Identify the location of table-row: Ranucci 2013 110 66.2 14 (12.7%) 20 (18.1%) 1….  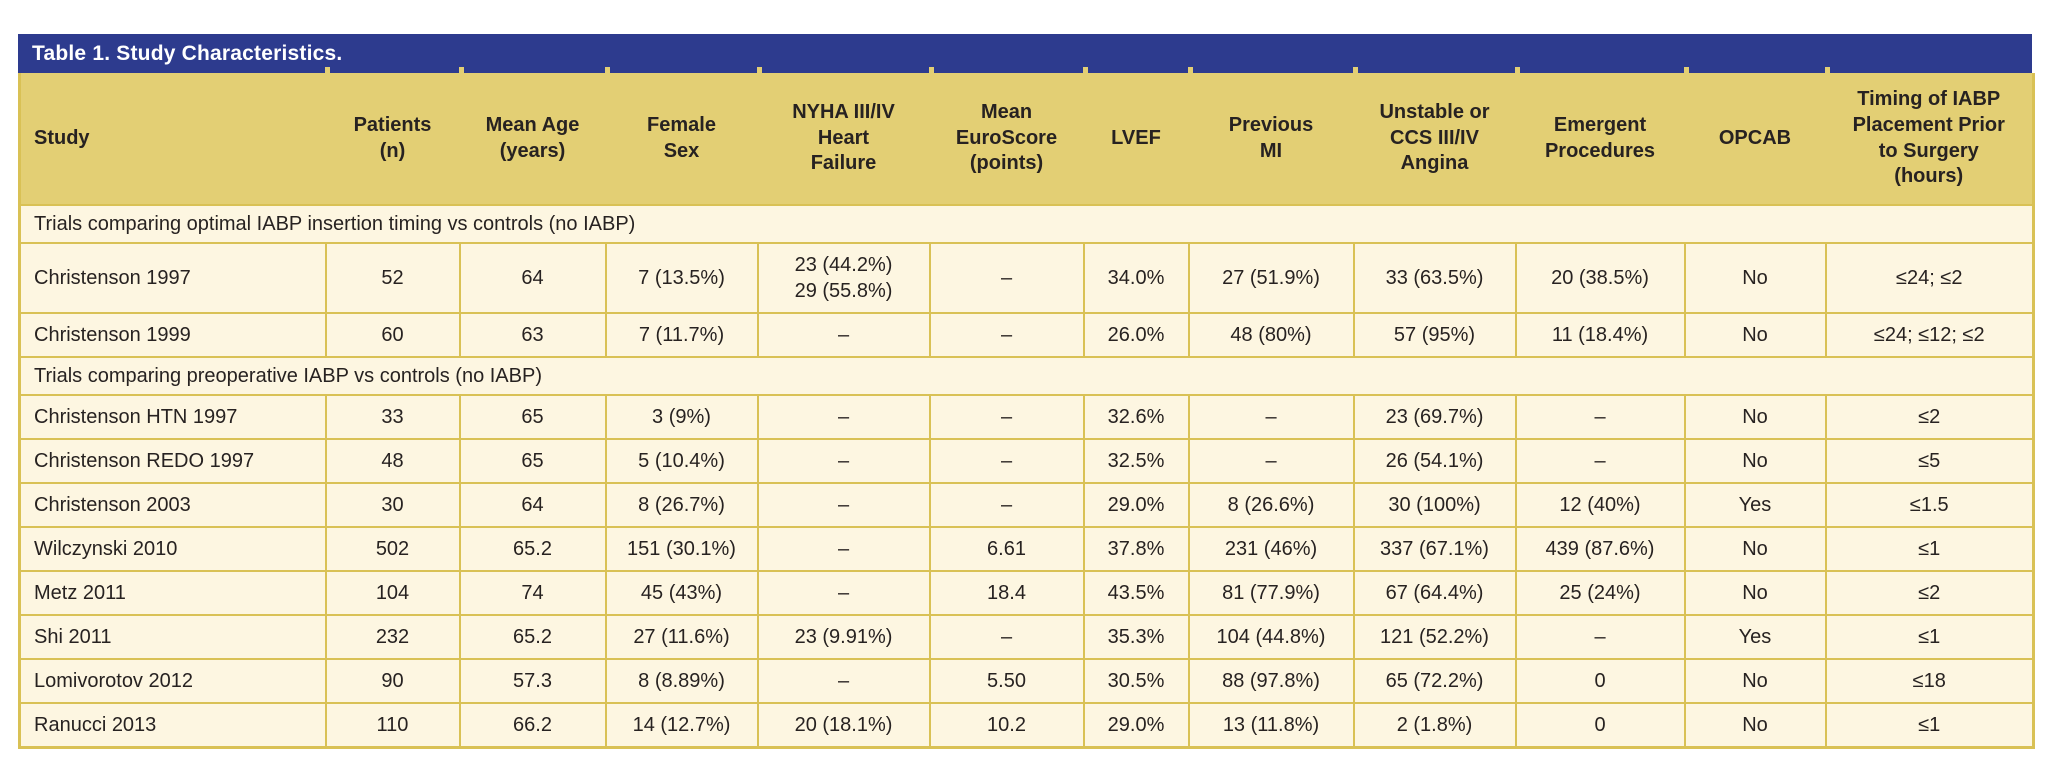
(1026, 725).